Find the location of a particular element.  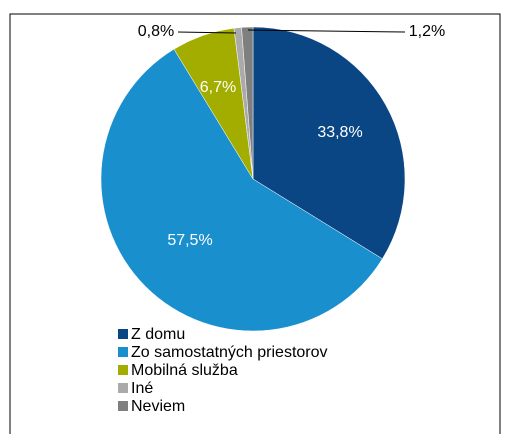

legend-label: Mobilná služba is located at coordinates (184, 370).